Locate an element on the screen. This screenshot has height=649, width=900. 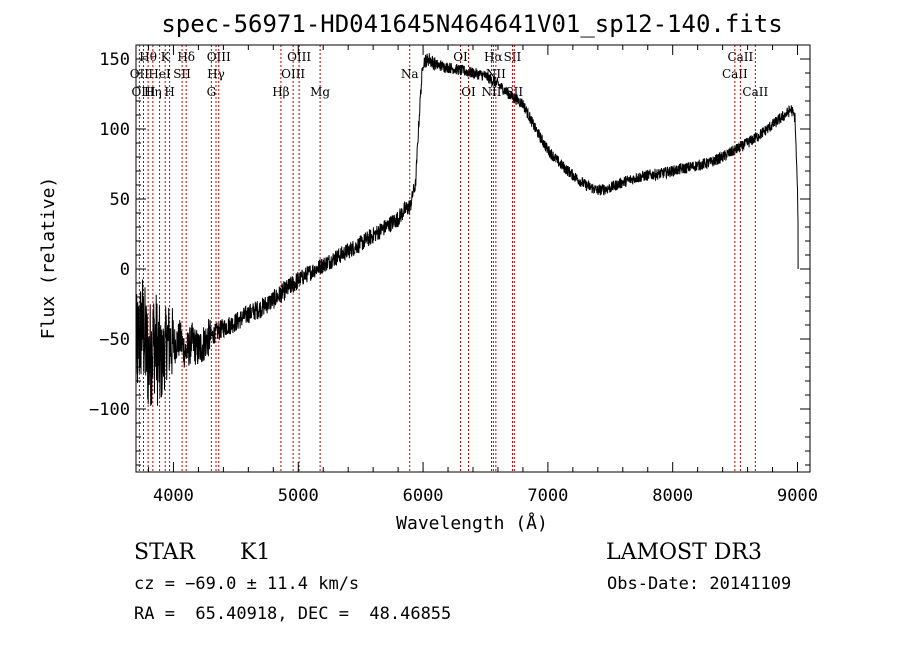
x-tick-label: 6000 is located at coordinates (423, 496).